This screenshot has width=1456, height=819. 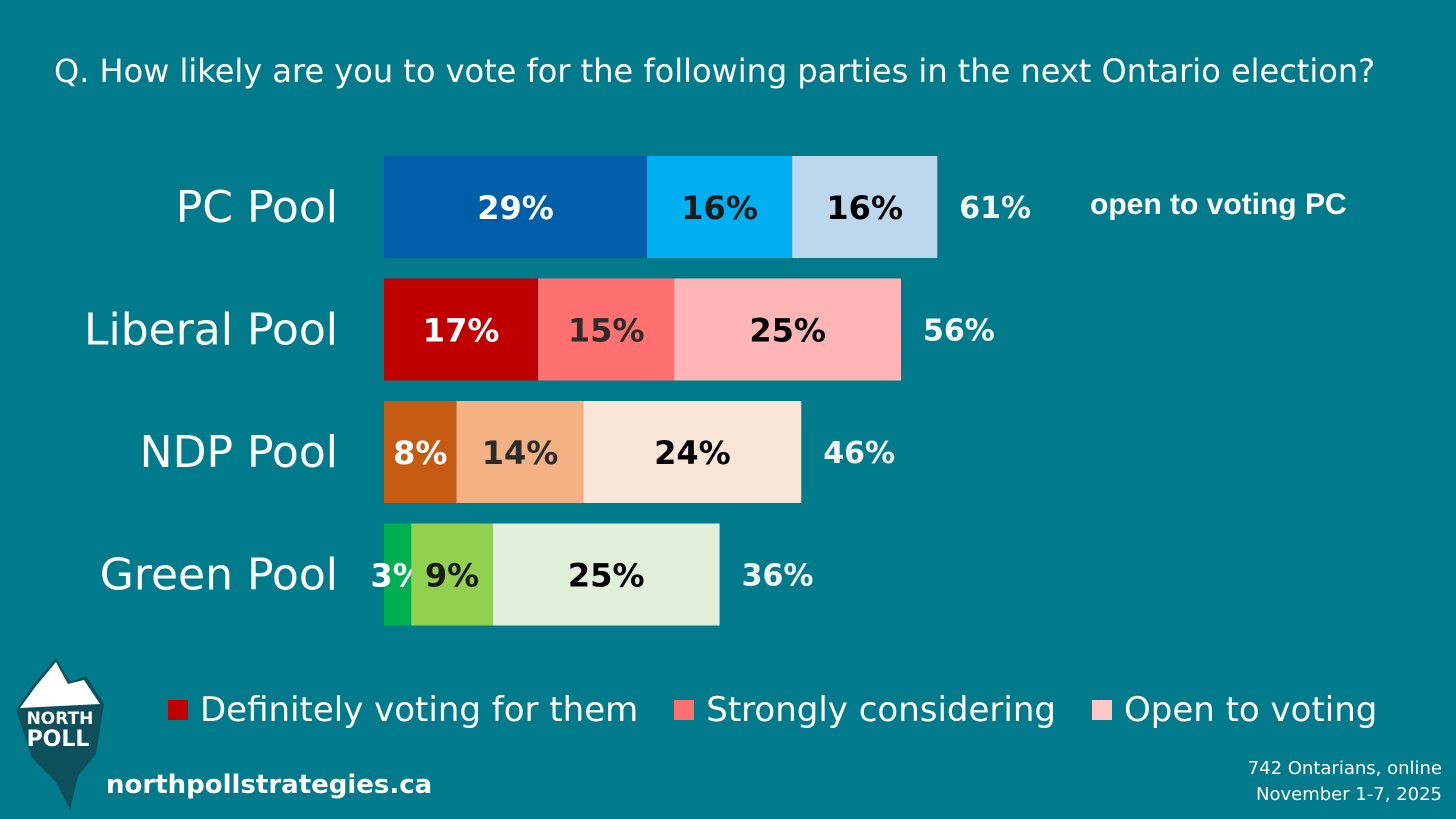 I want to click on total-label-green-pool: 36%, so click(x=778, y=576).